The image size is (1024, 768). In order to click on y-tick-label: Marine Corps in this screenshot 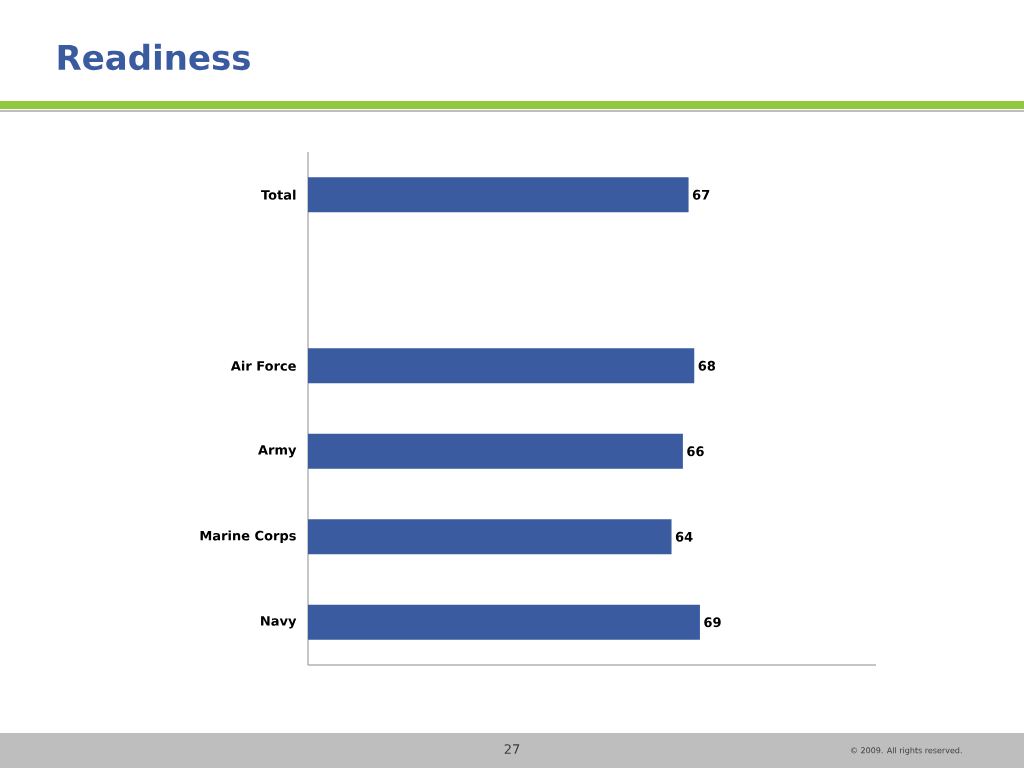, I will do `click(248, 537)`.